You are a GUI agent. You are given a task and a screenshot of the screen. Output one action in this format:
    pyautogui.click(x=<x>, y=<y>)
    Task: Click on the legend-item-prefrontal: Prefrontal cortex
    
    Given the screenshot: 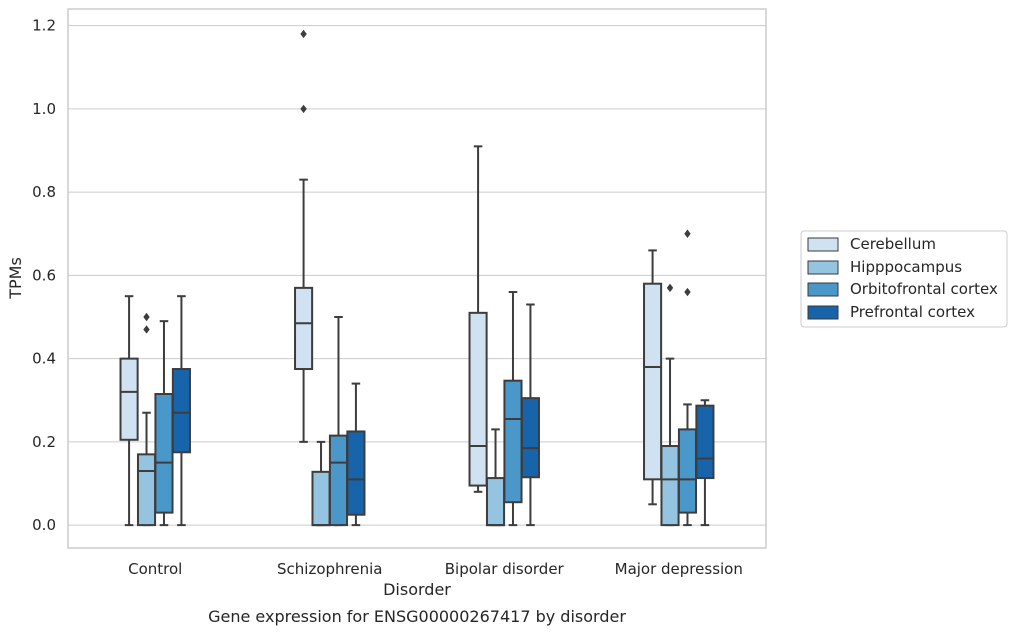 What is the action you would take?
    pyautogui.click(x=891, y=312)
    